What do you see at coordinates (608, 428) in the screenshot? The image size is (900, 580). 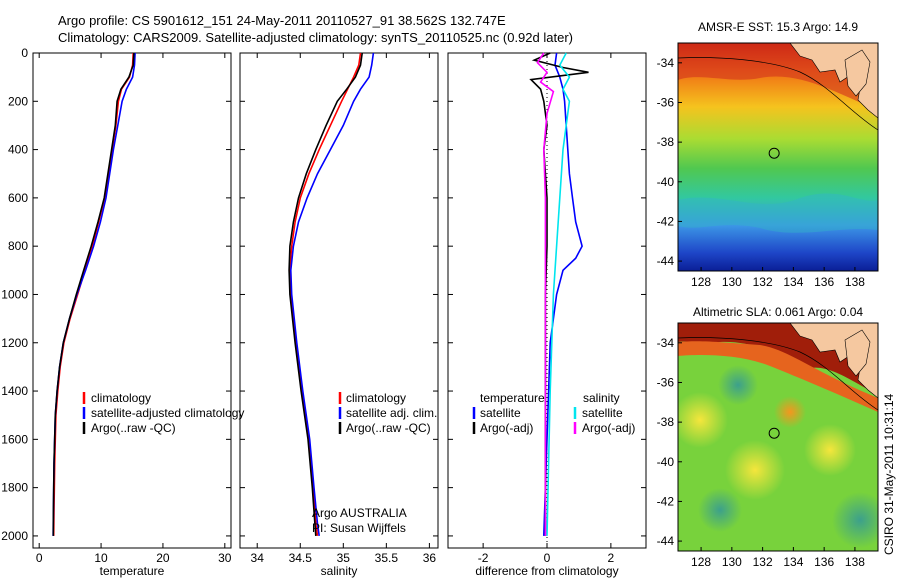 I see `legend-label-sal-argo: Argo(-adj)` at bounding box center [608, 428].